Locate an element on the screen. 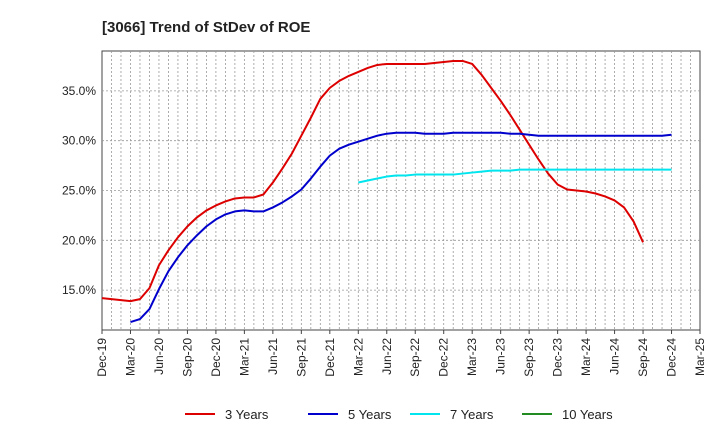 Image resolution: width=720 pixels, height=440 pixels. legend: 3 Years 5 Years 7 Years 10 Years is located at coordinates (399, 414).